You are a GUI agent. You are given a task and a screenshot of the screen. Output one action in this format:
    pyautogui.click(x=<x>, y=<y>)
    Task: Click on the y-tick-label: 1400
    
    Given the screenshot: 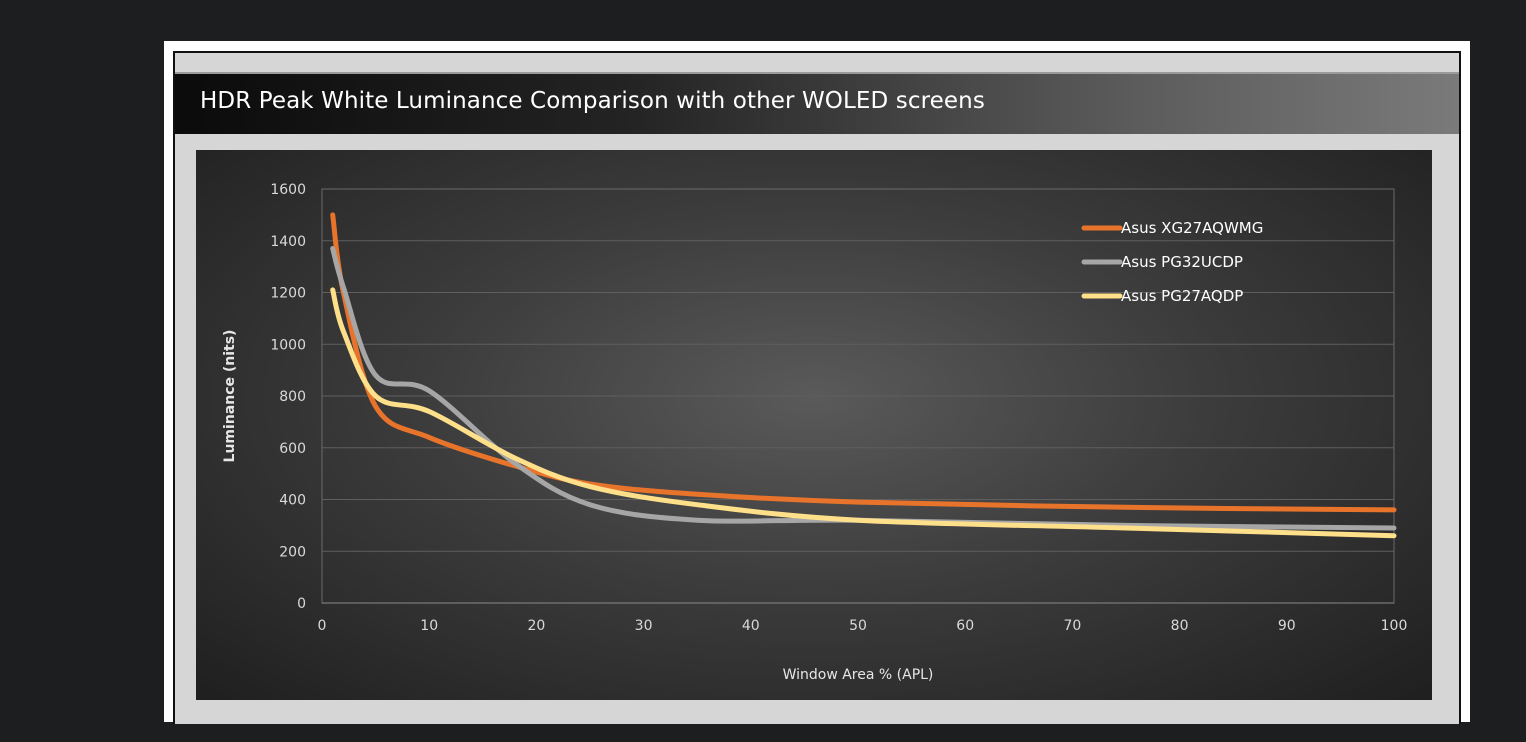 What is the action you would take?
    pyautogui.click(x=288, y=242)
    